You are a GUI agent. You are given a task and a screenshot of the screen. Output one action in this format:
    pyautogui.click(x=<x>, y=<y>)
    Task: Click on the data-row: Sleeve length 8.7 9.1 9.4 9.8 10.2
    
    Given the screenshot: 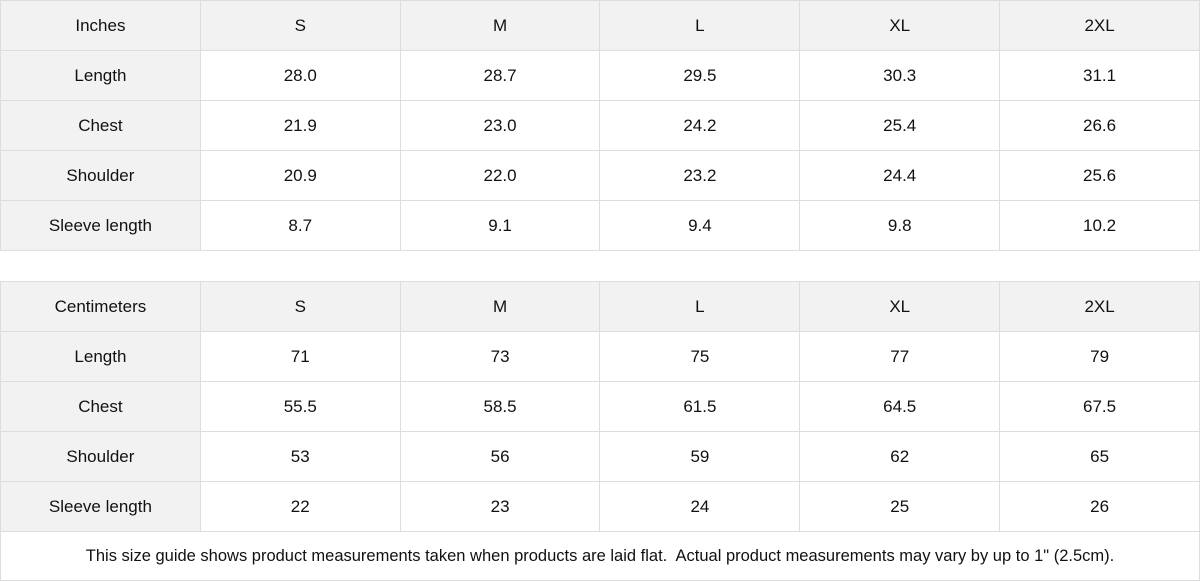 What is the action you would take?
    pyautogui.click(x=600, y=225)
    